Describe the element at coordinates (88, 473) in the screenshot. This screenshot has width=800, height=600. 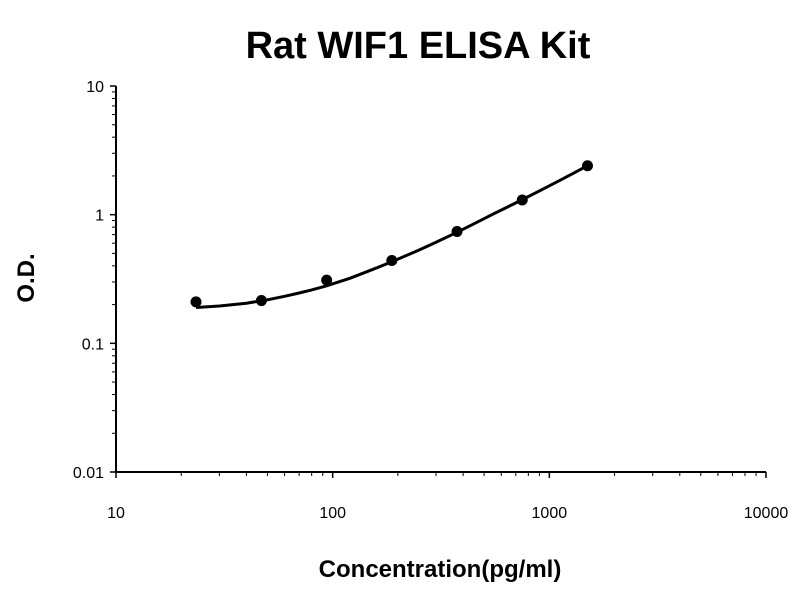
I see `y-tick-label: 0.01` at that location.